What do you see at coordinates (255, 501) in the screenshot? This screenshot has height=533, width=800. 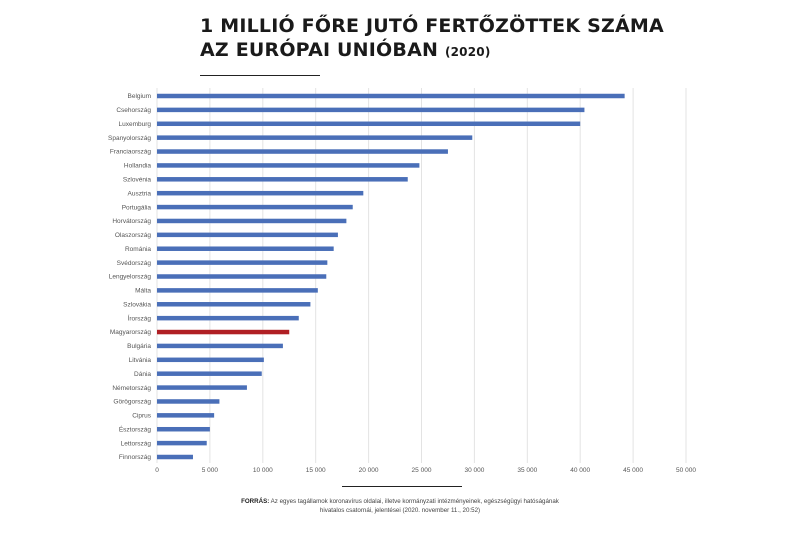 I see `source-label: FORRÁS:` at bounding box center [255, 501].